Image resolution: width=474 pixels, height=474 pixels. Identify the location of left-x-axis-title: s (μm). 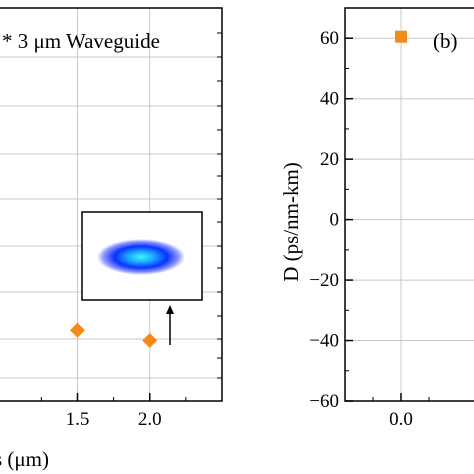
(24, 459).